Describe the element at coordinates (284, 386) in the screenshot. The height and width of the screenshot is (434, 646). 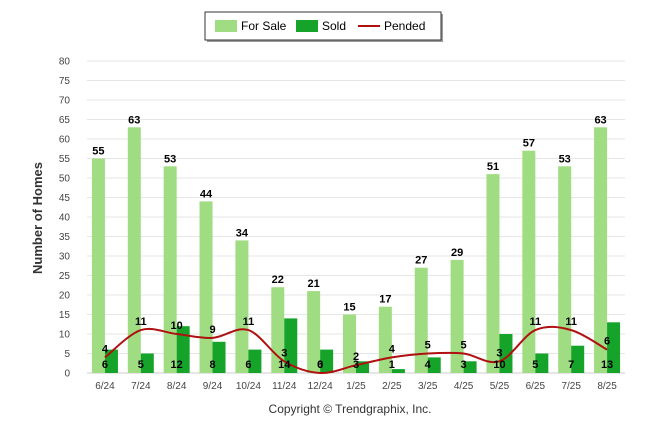
I see `x-tick-label: 11/24` at that location.